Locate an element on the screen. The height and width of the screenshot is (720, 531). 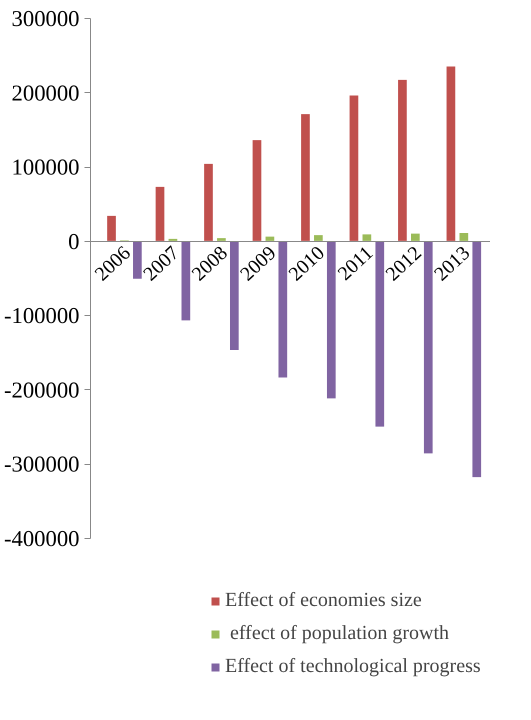
y-tick-label: 0 is located at coordinates (74, 241).